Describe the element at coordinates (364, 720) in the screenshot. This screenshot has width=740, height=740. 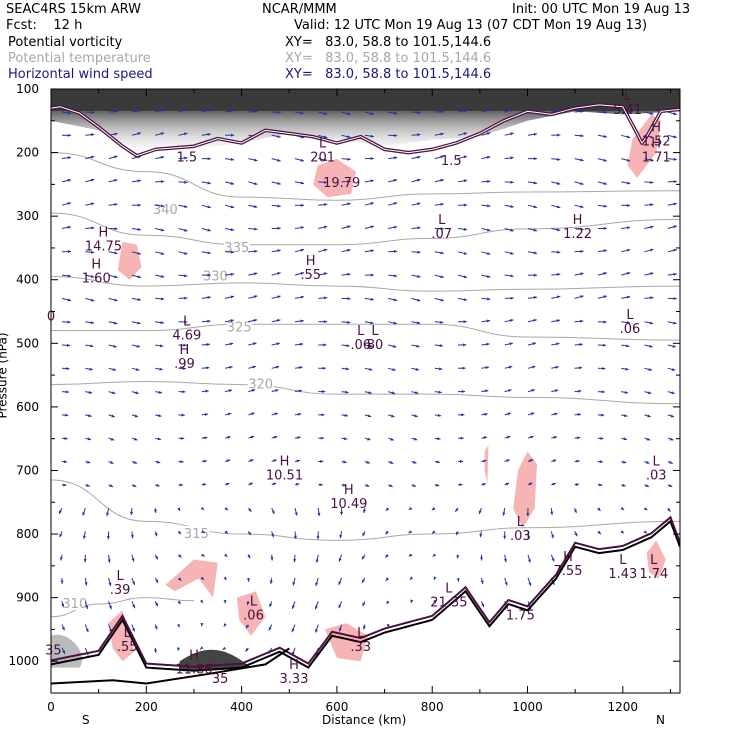
I see `x-axis-label: Distance (km)` at that location.